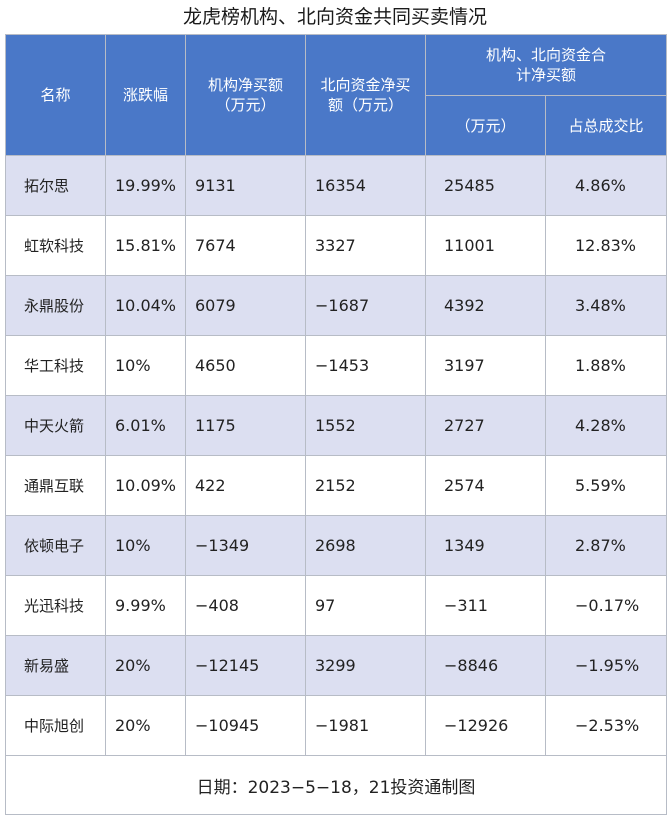 This screenshot has width=670, height=820. I want to click on table-row: 新易盛 20% −12145 3299 −8846 −1.95%, so click(336, 665).